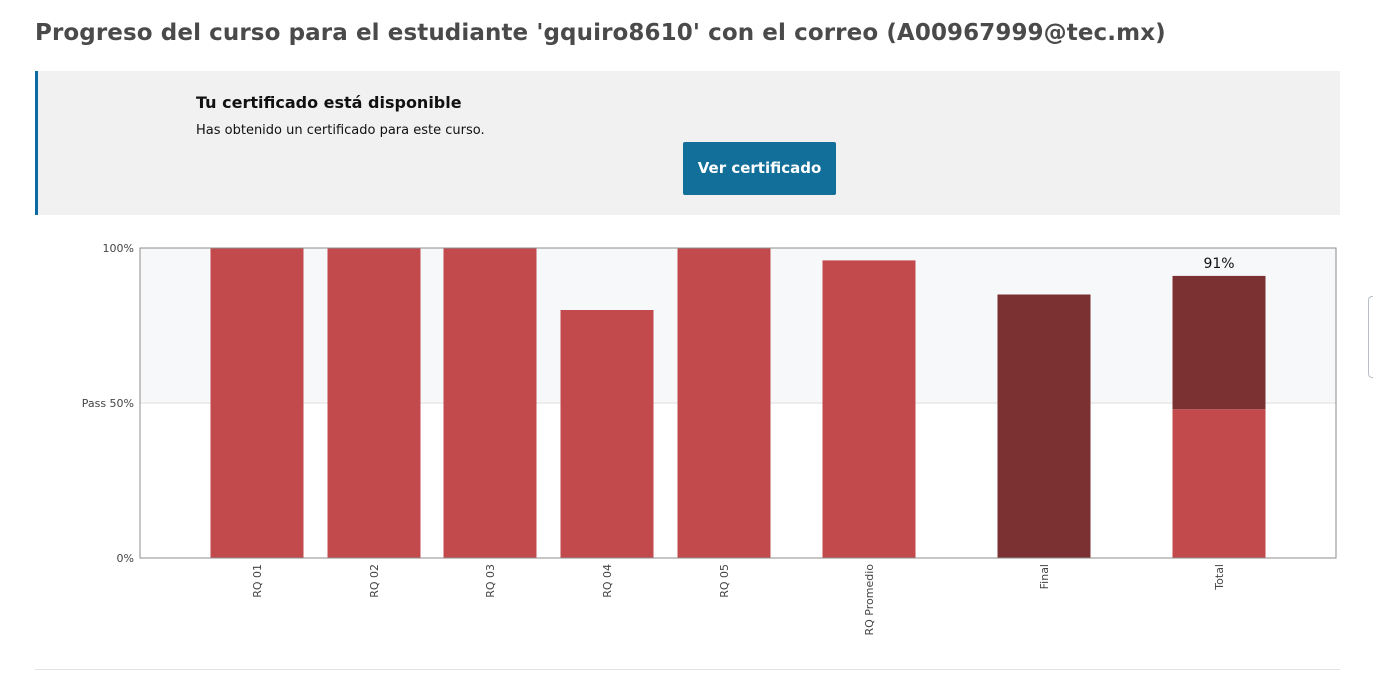  I want to click on certificate-title: Tu certificado está disponible, so click(329, 102).